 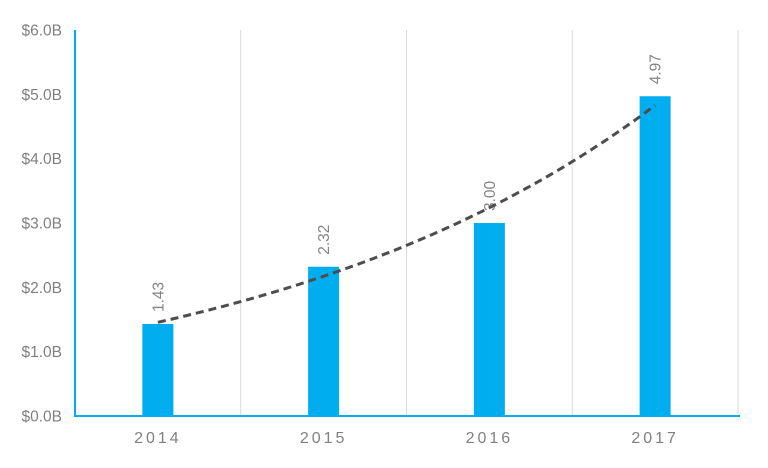 What do you see at coordinates (490, 438) in the screenshot?
I see `x-tick-label-2016: 2016` at bounding box center [490, 438].